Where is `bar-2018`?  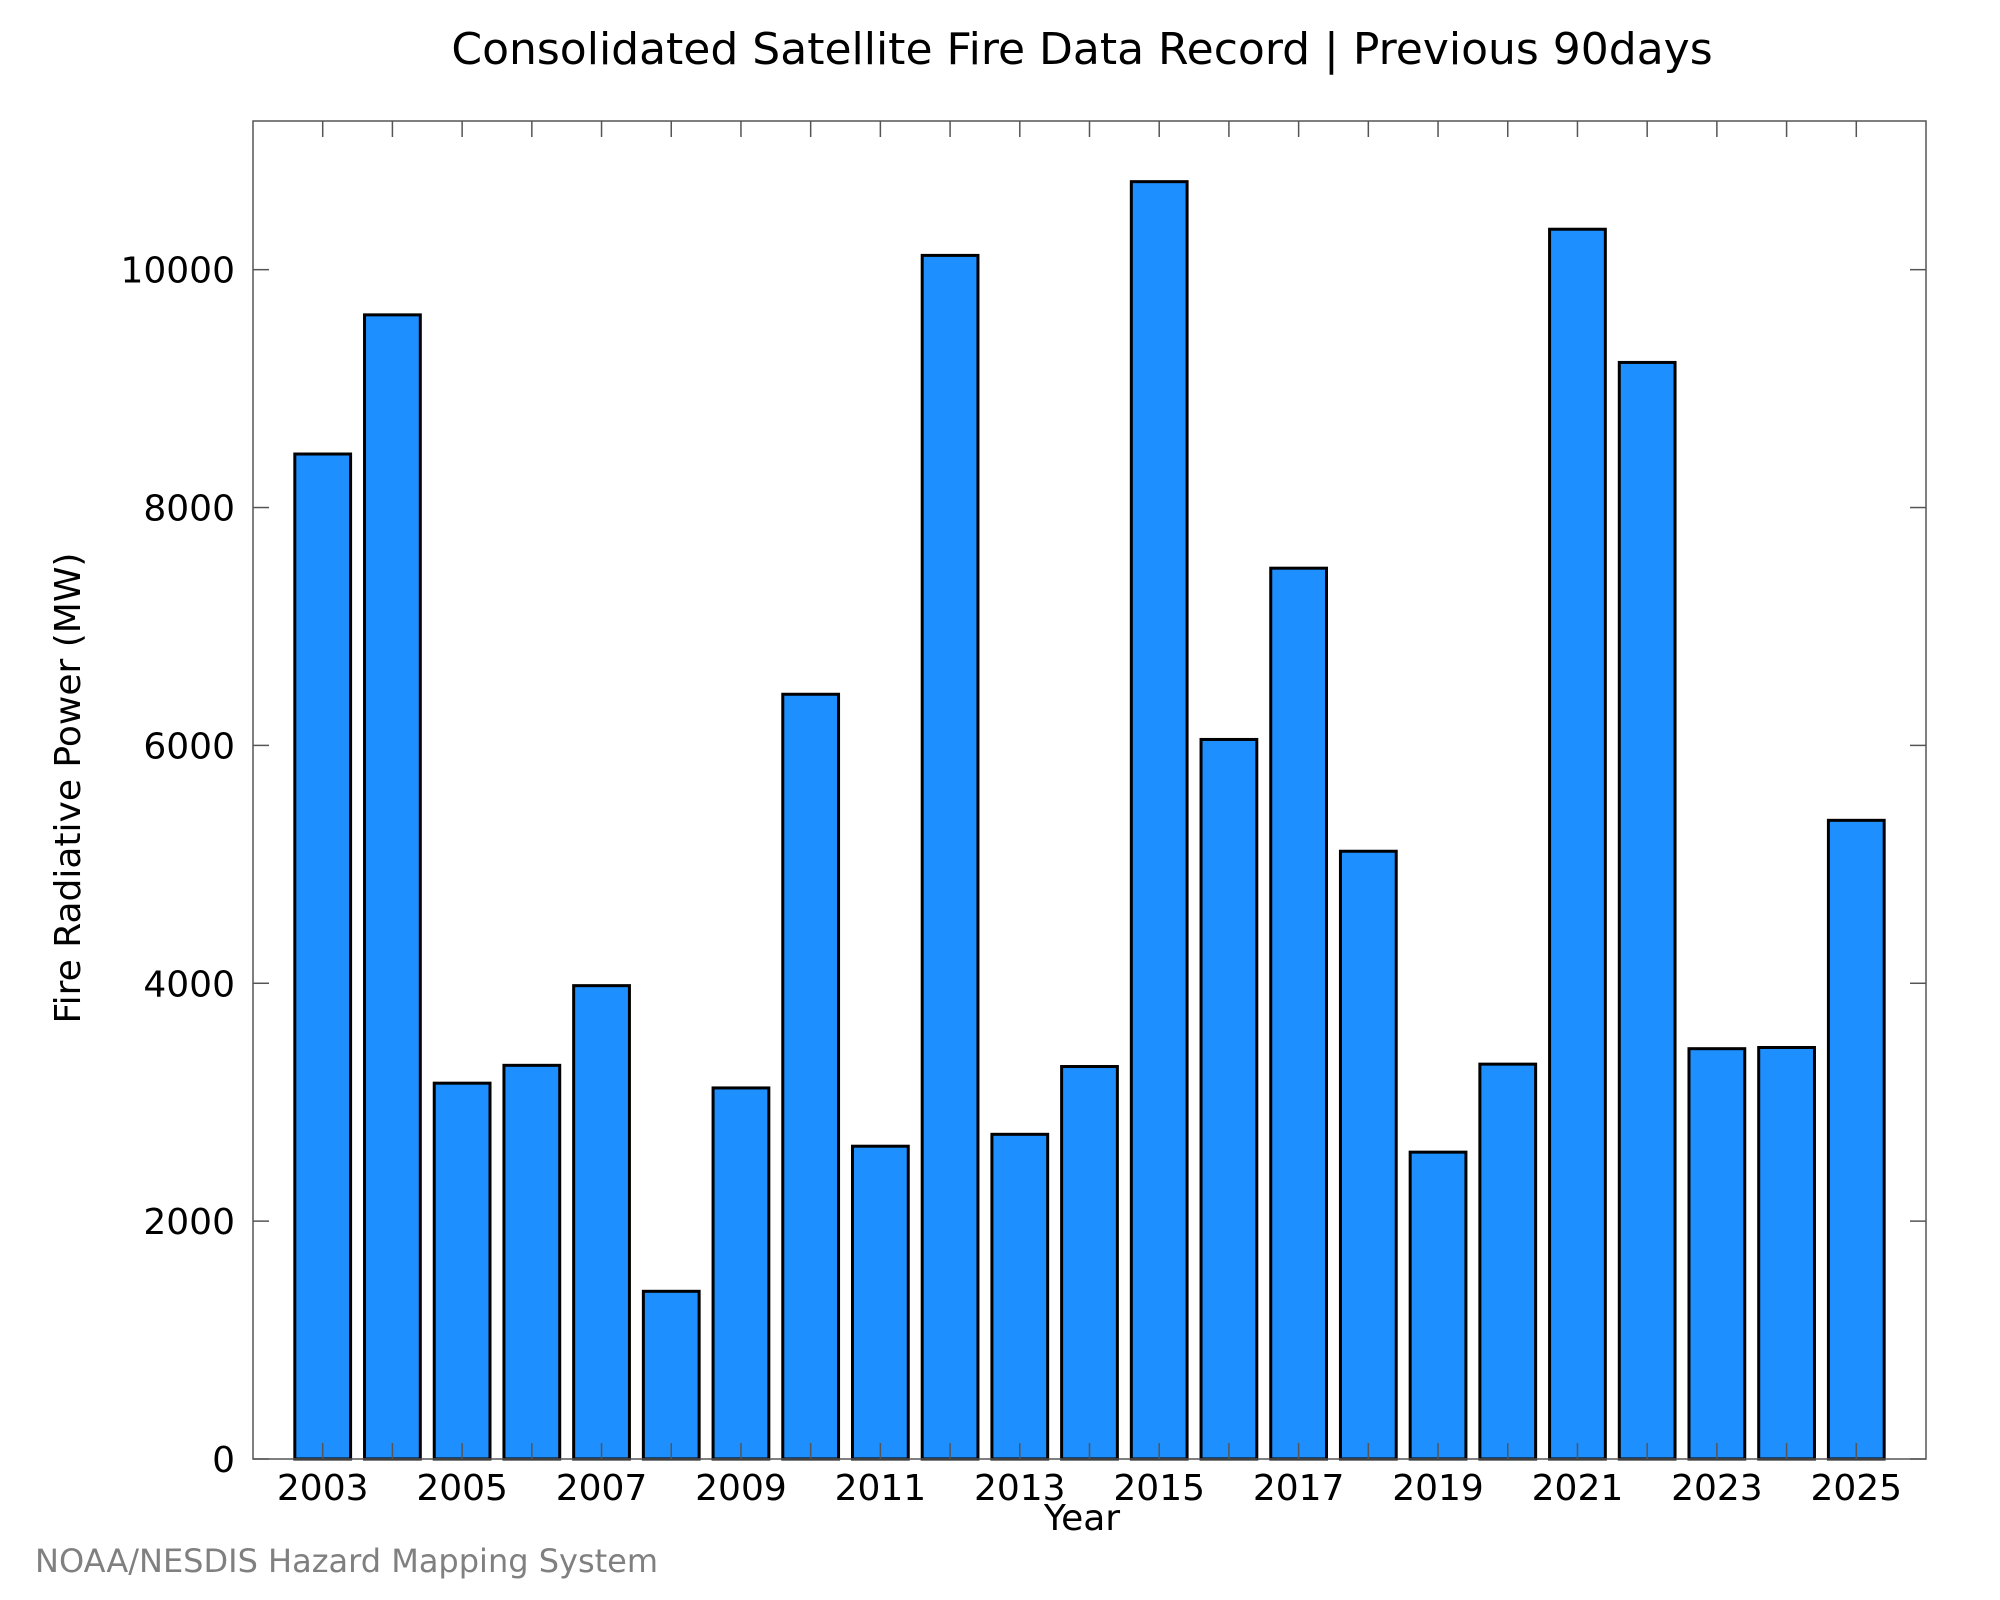
bar-2018 is located at coordinates (1368, 1155).